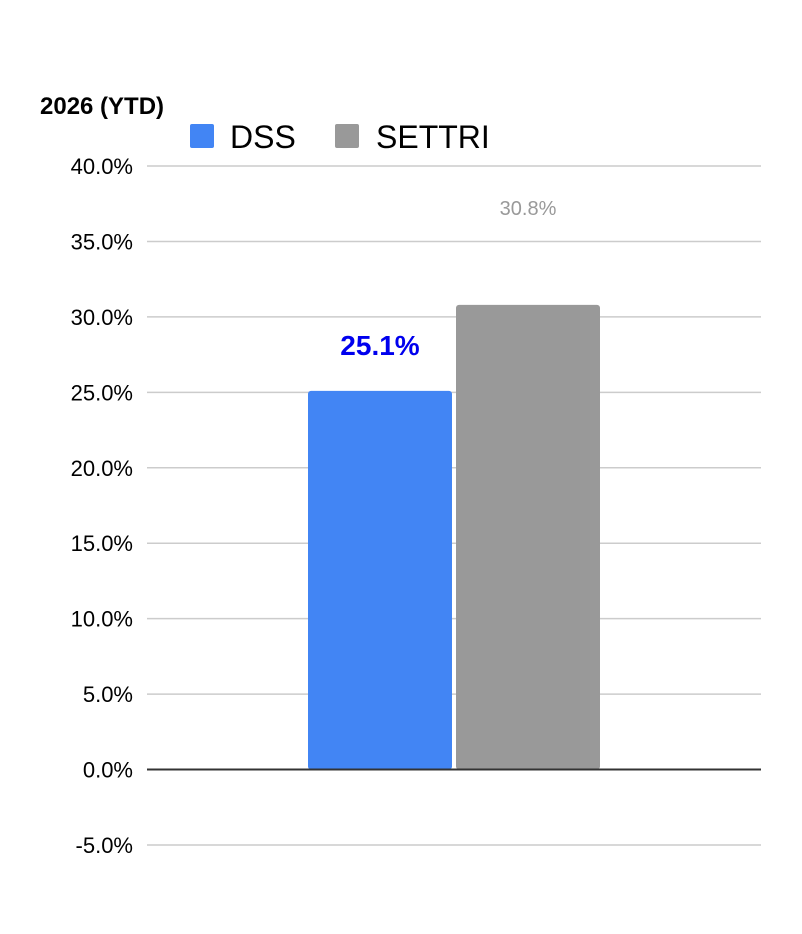 The height and width of the screenshot is (934, 802). What do you see at coordinates (102, 543) in the screenshot?
I see `y-tick-label: 15.0%` at bounding box center [102, 543].